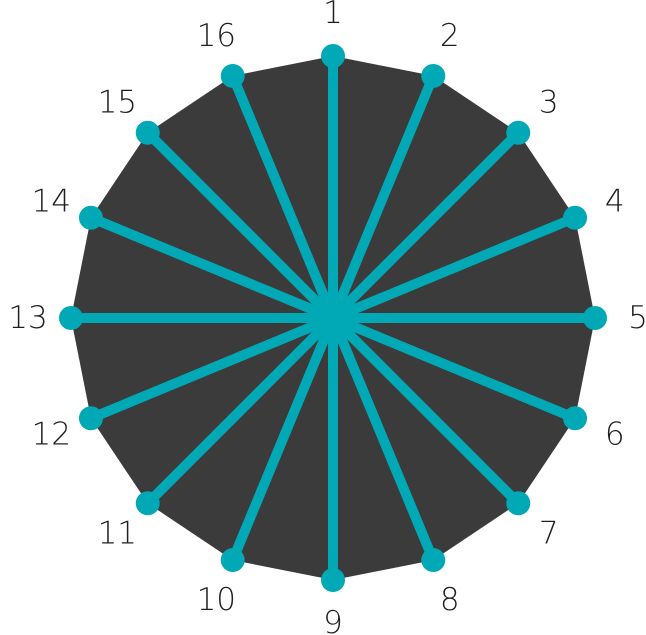 The height and width of the screenshot is (635, 646). Describe the element at coordinates (637, 318) in the screenshot. I see `spoke-label-5: 5` at that location.